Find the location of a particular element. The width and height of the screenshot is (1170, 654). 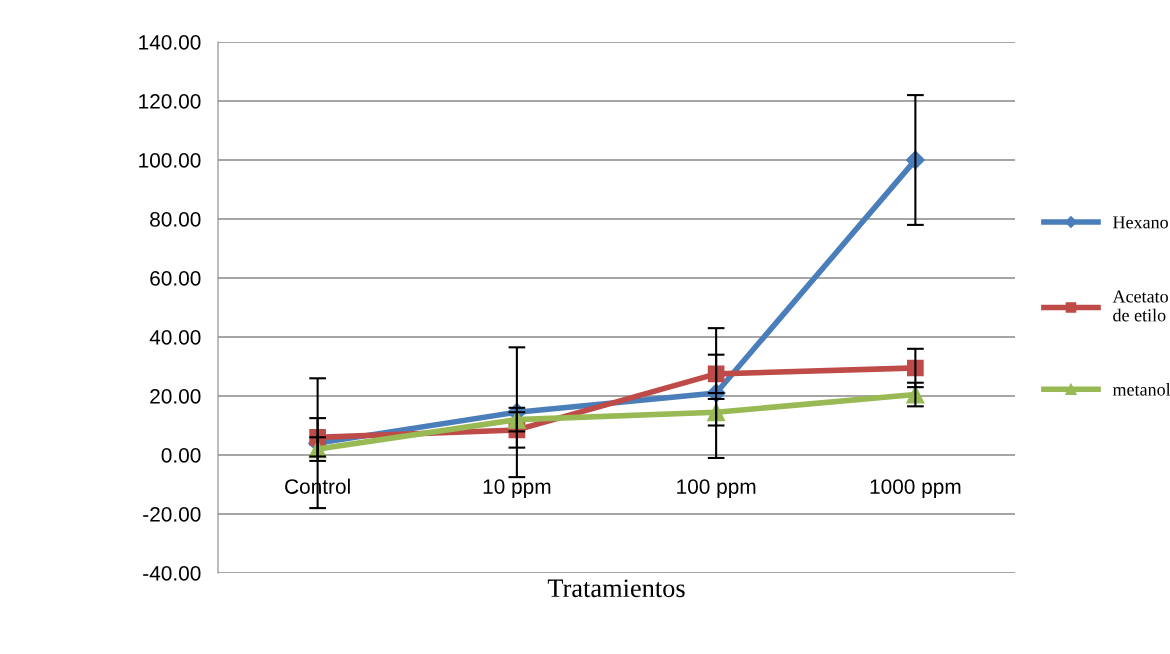

x-tick-label: 100 ppm is located at coordinates (716, 489).